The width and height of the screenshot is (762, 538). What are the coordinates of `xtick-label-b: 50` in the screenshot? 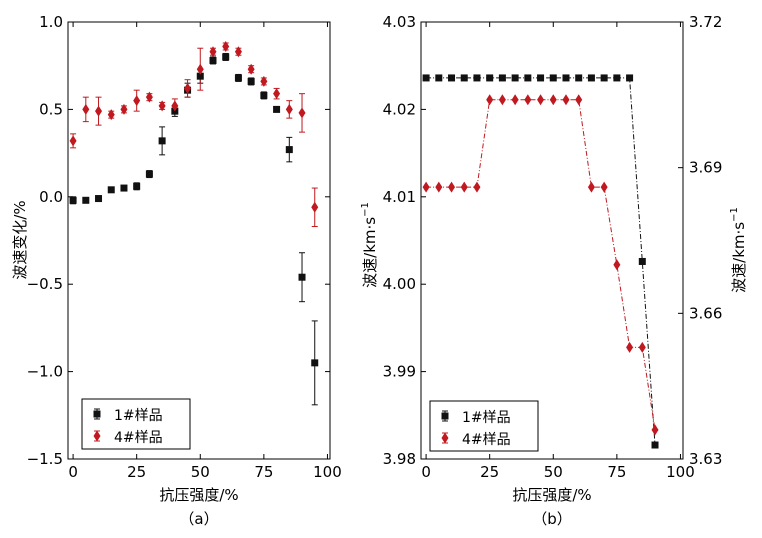 It's located at (553, 472).